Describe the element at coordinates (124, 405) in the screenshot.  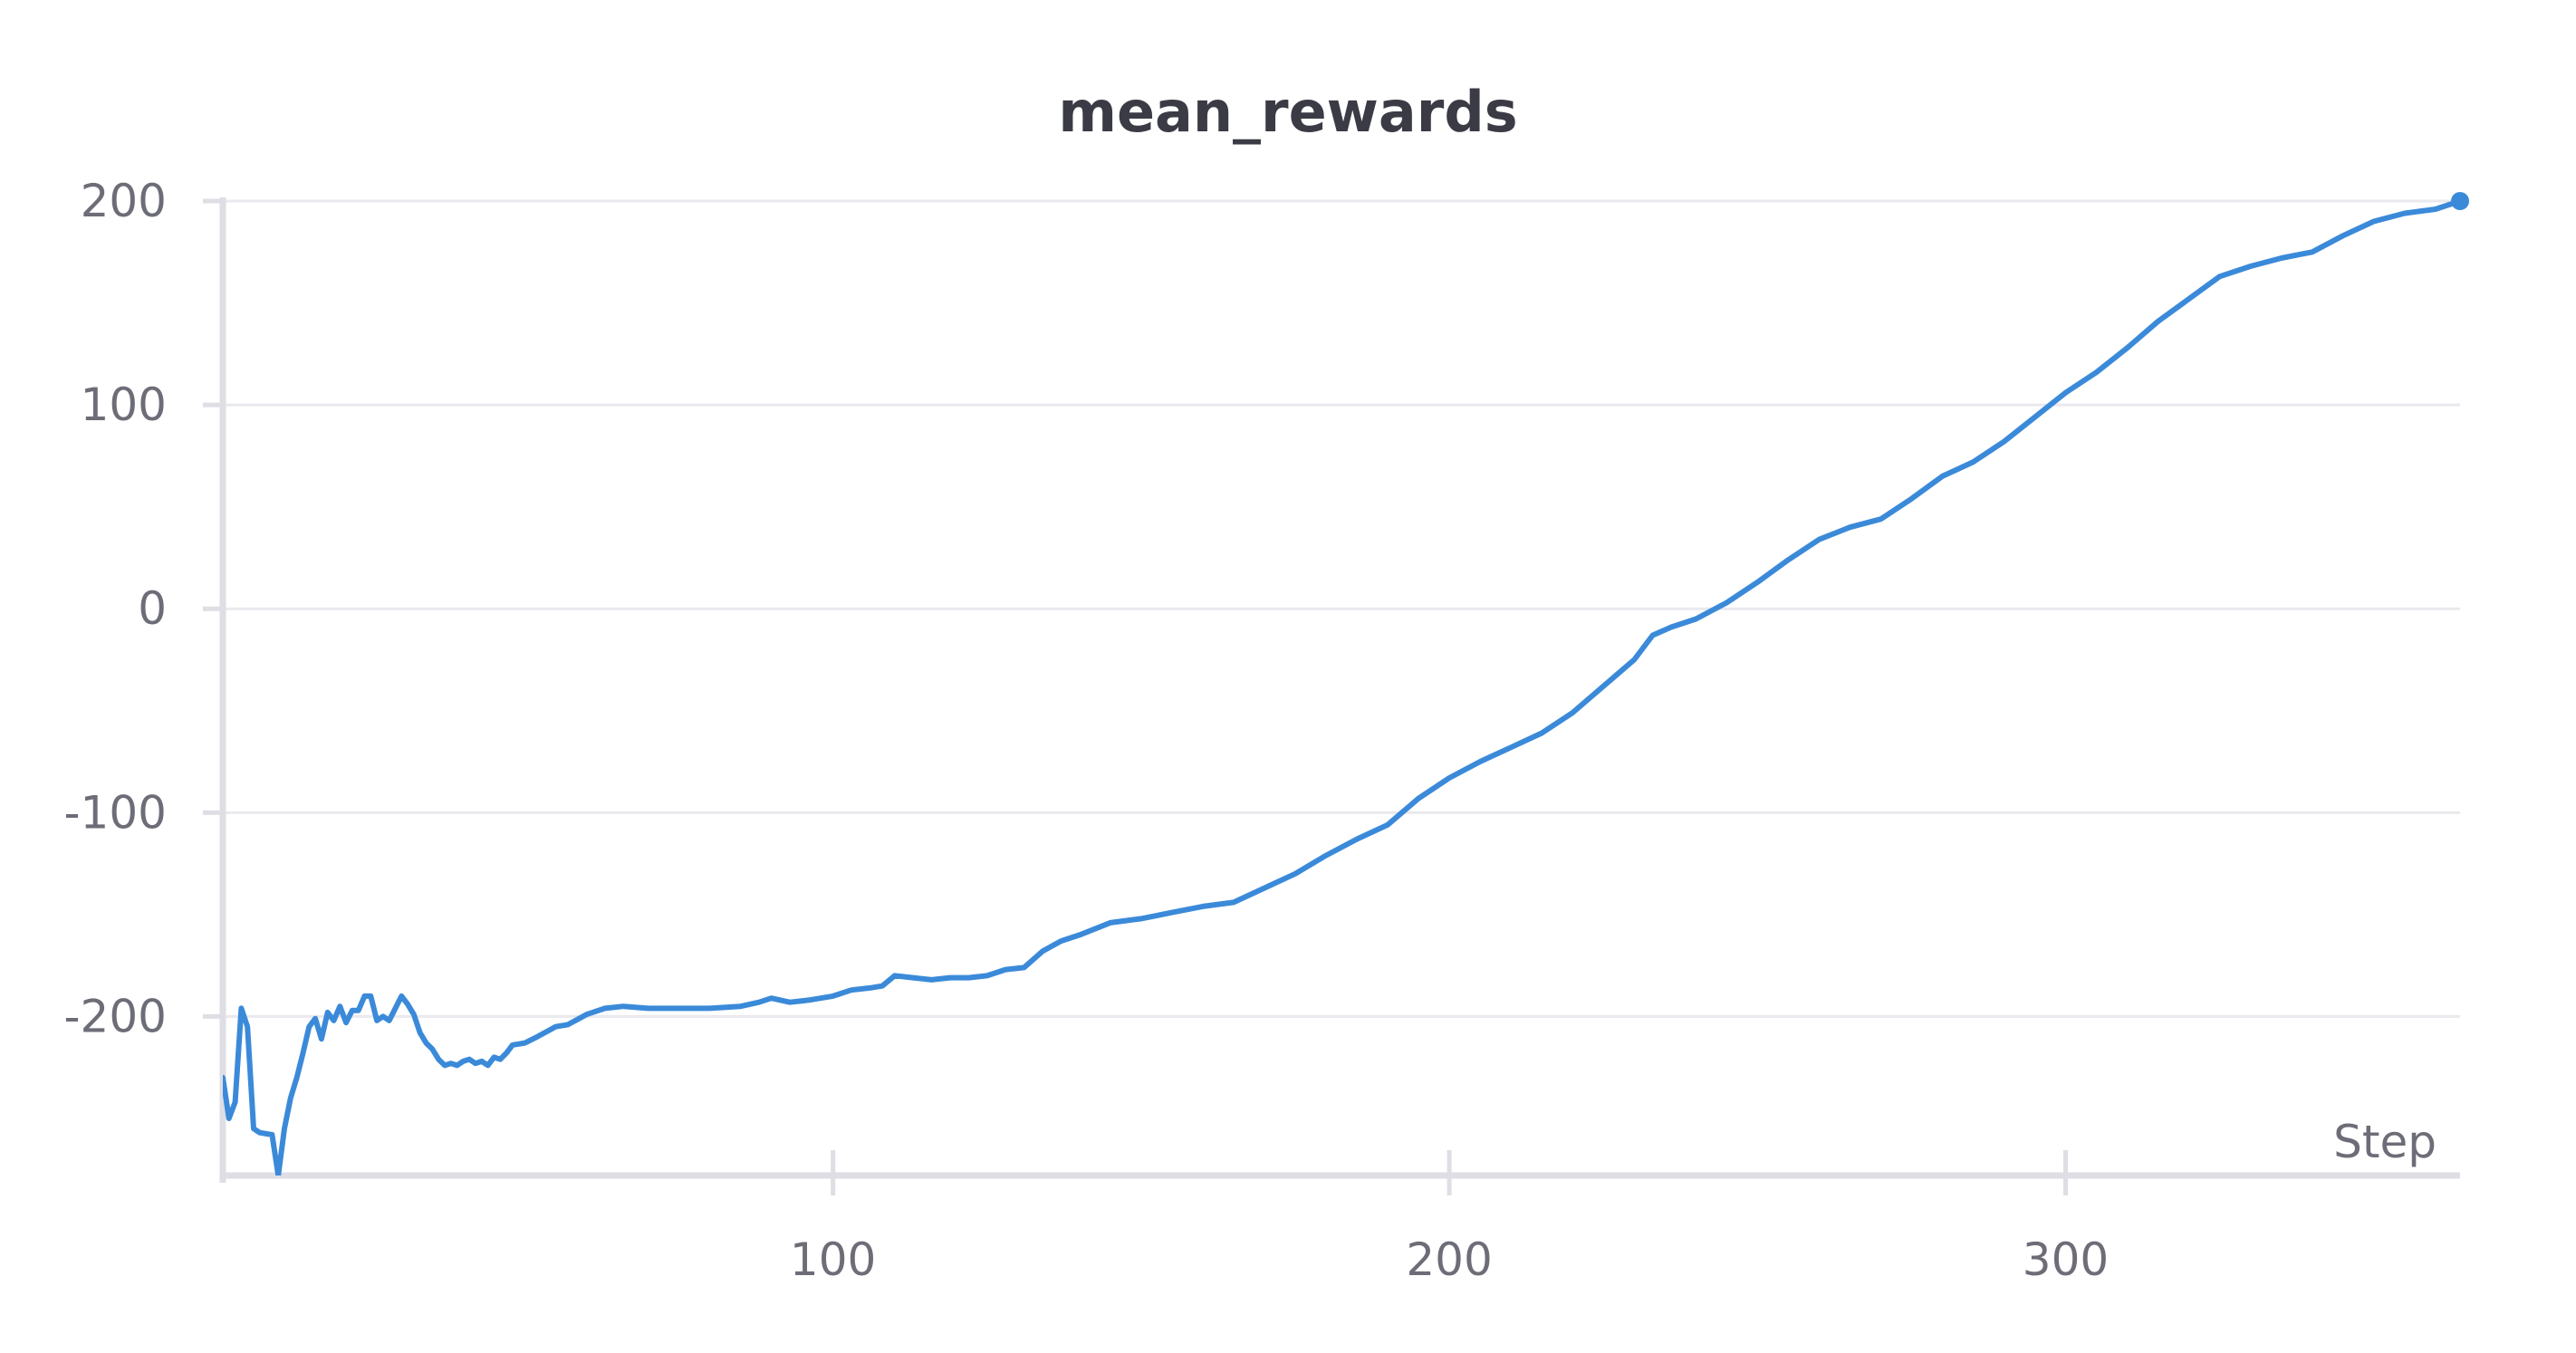
I see `y-tick-label: 100` at that location.